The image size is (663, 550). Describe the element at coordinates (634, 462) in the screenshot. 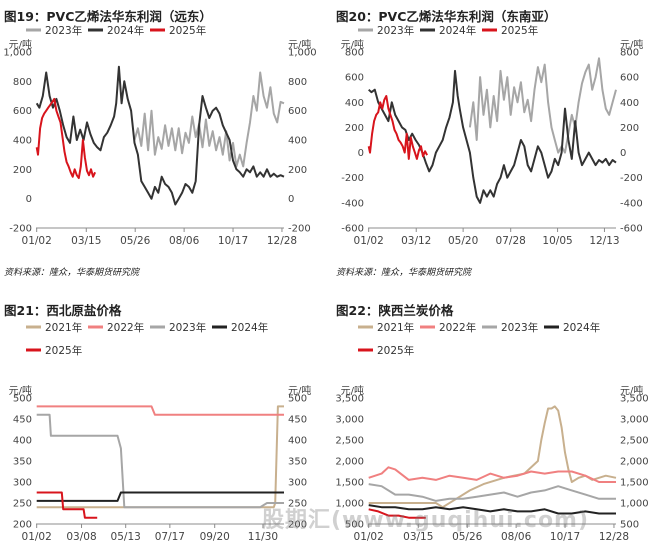

I see `y-tick-label-right: 2,000` at that location.